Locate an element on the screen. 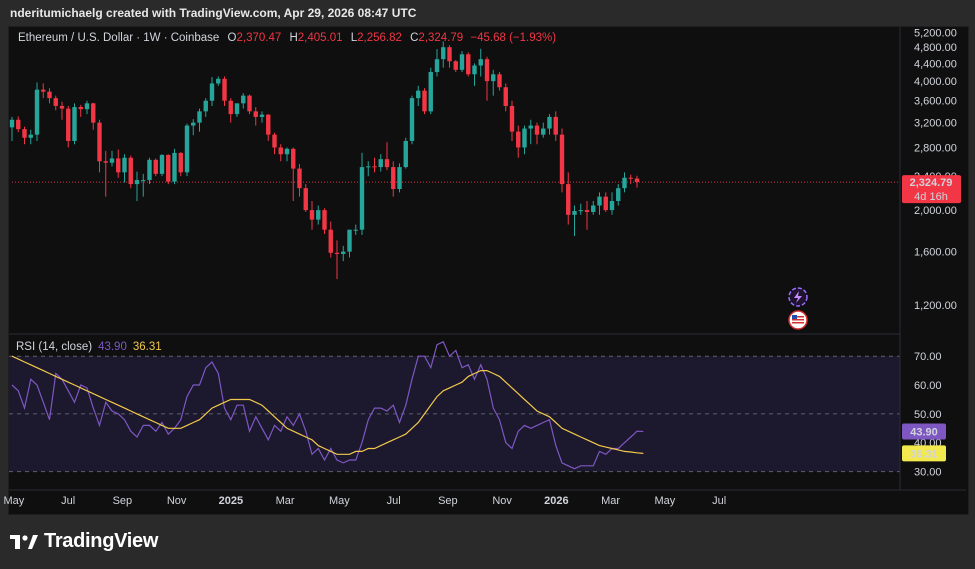 The height and width of the screenshot is (569, 975). close-label: C is located at coordinates (414, 38).